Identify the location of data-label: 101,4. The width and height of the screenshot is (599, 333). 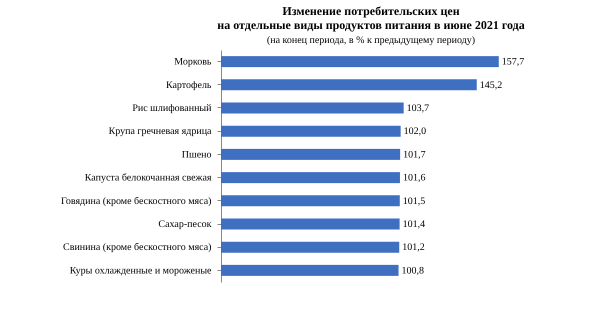
(414, 224).